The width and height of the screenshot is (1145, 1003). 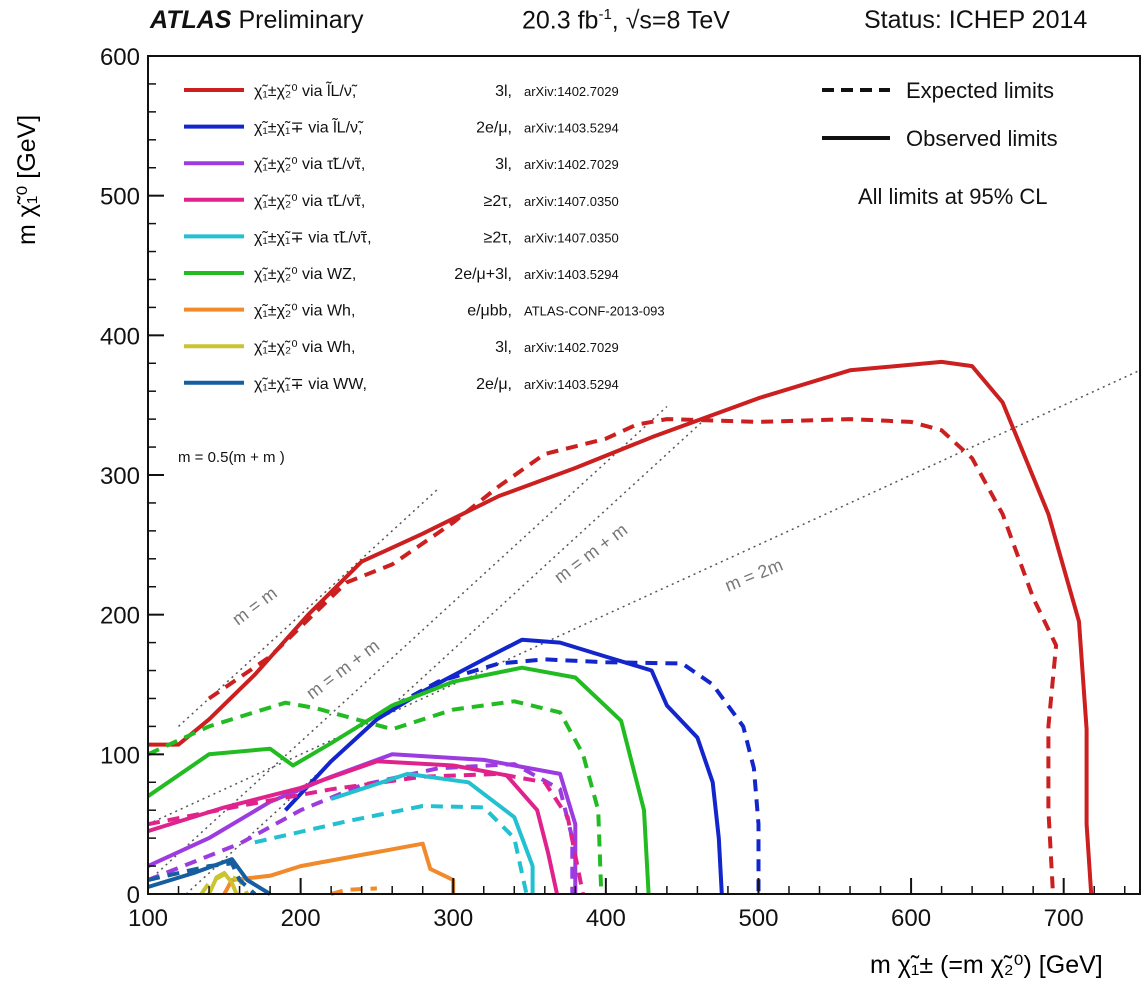 I want to click on x-tick-label: 300, so click(x=453, y=918).